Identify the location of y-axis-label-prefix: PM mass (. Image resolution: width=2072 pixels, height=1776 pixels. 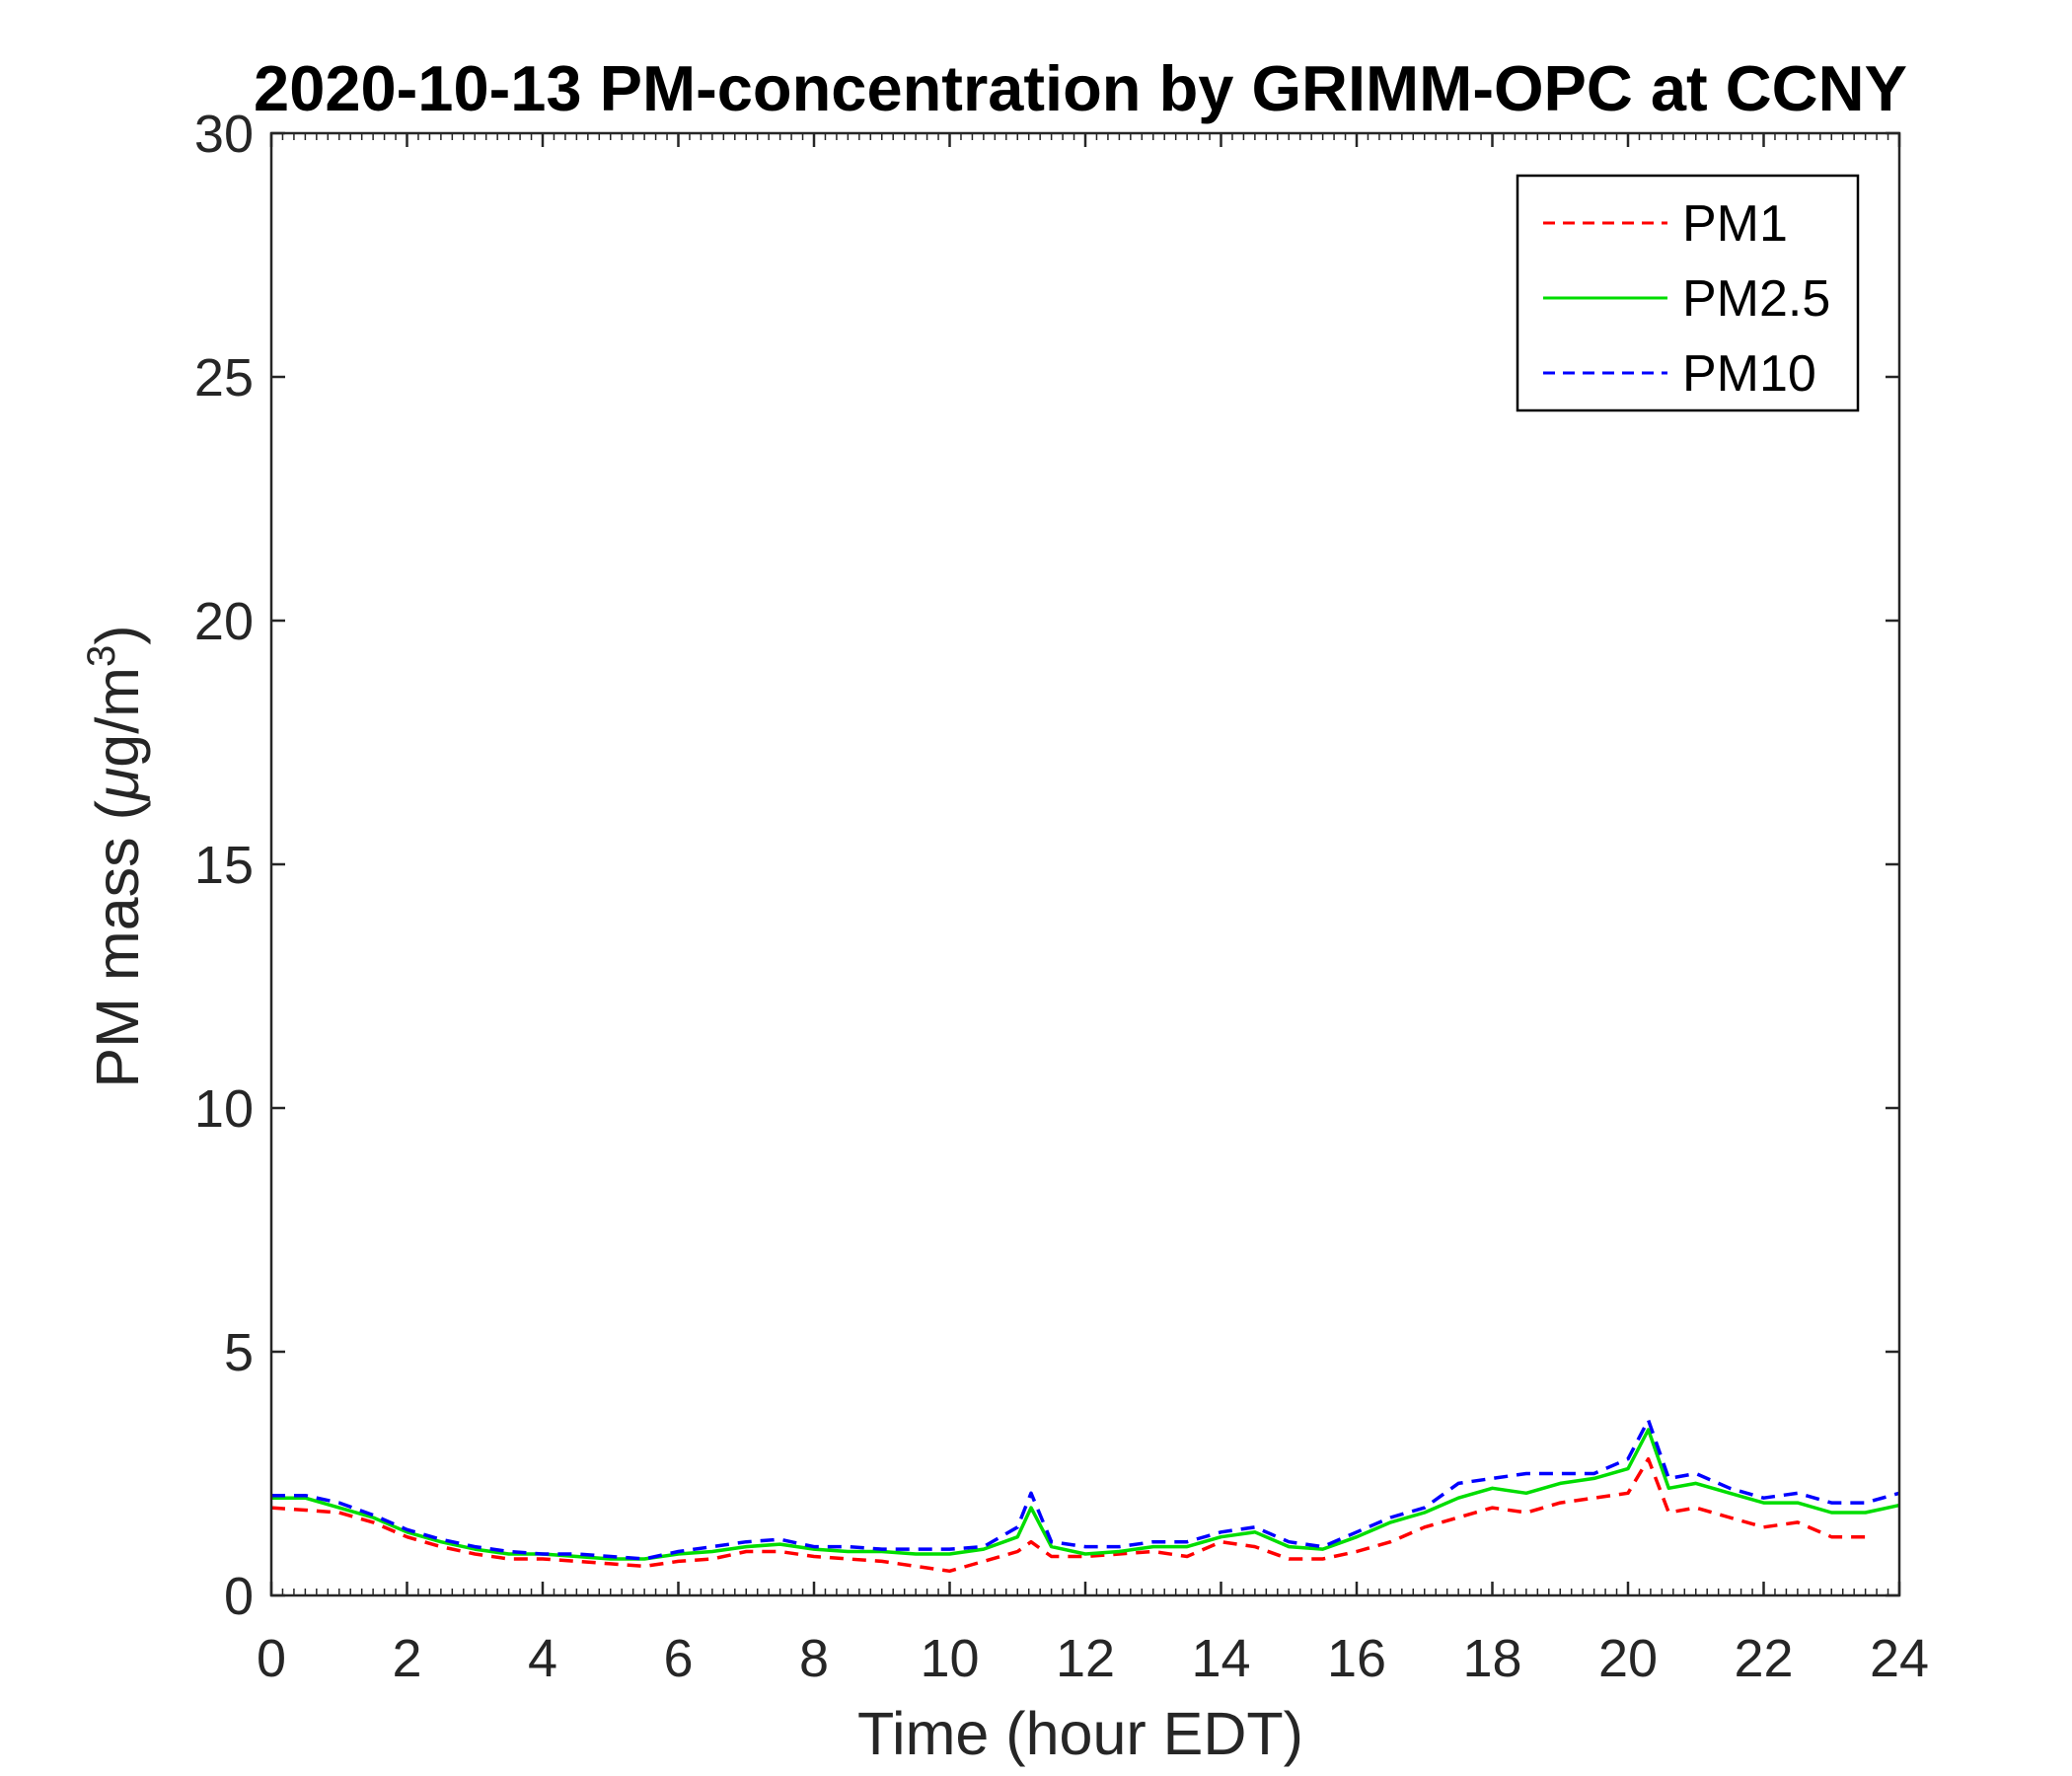
(118, 944).